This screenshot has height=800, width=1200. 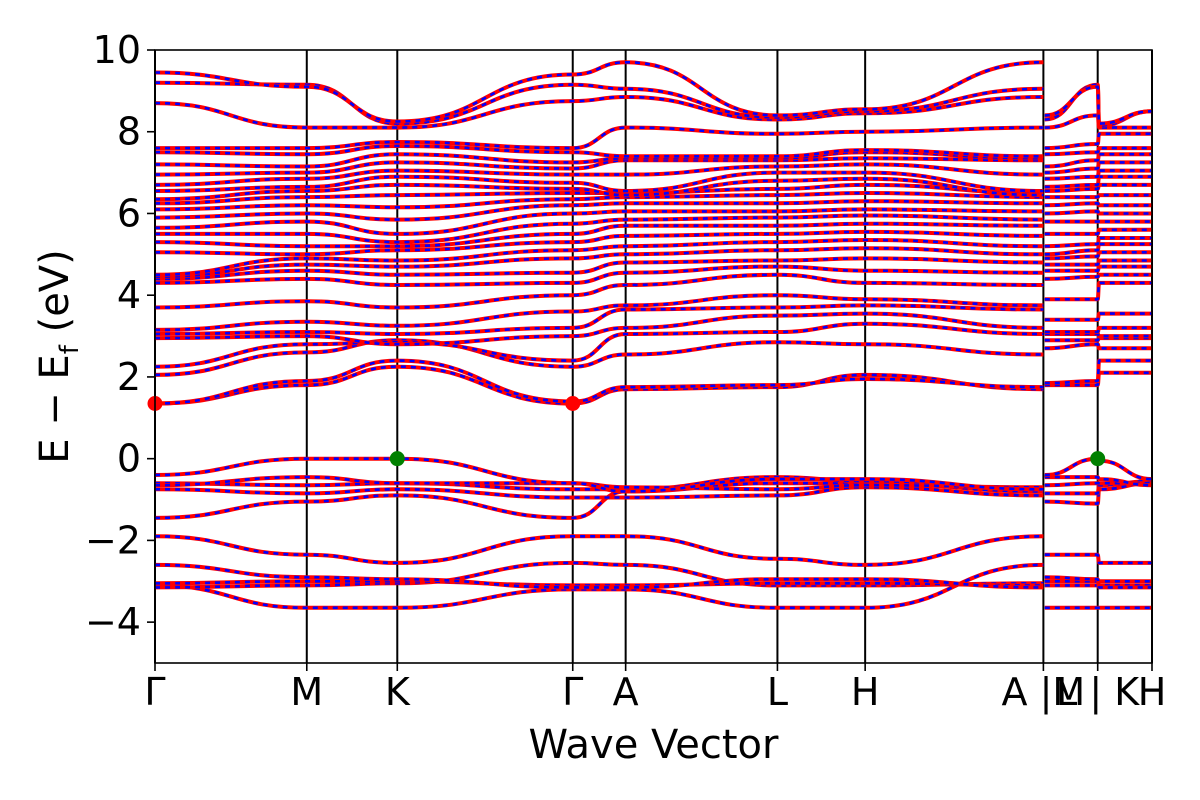 What do you see at coordinates (1098, 249) in the screenshot?
I see `band-22-seg-1-spin-up` at bounding box center [1098, 249].